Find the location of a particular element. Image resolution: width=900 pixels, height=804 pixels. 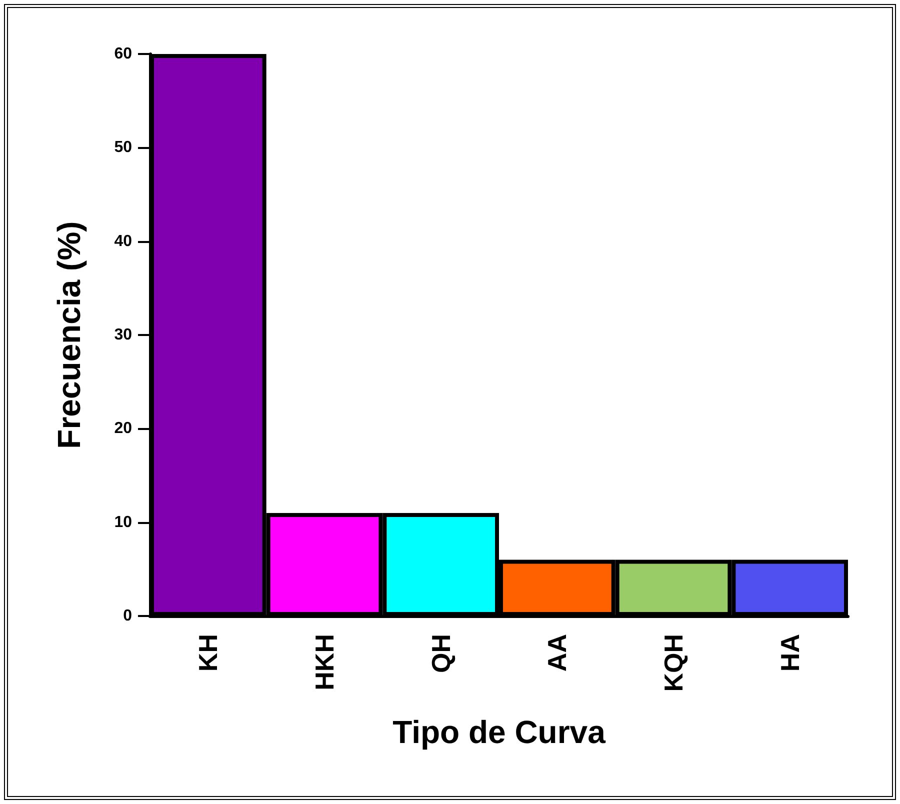

y-tick-label: 20 is located at coordinates (123, 429).